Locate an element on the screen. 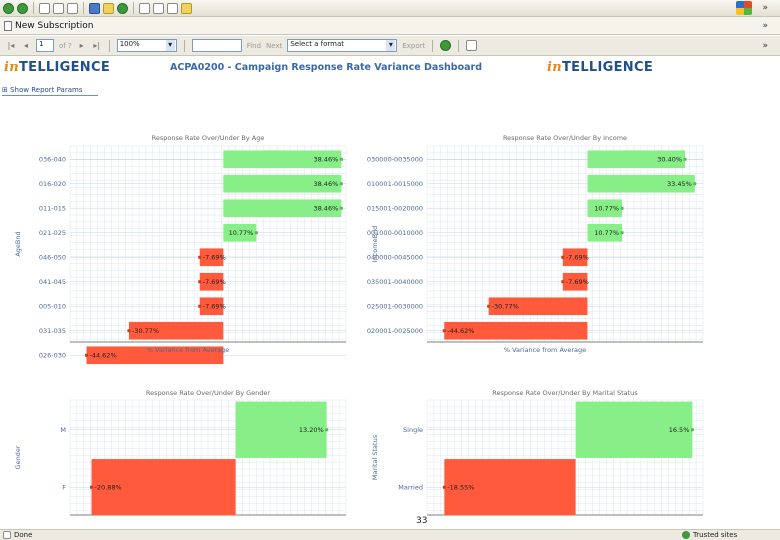 This screenshot has width=780, height=540. next-page-icon: ▸ is located at coordinates (81, 45).